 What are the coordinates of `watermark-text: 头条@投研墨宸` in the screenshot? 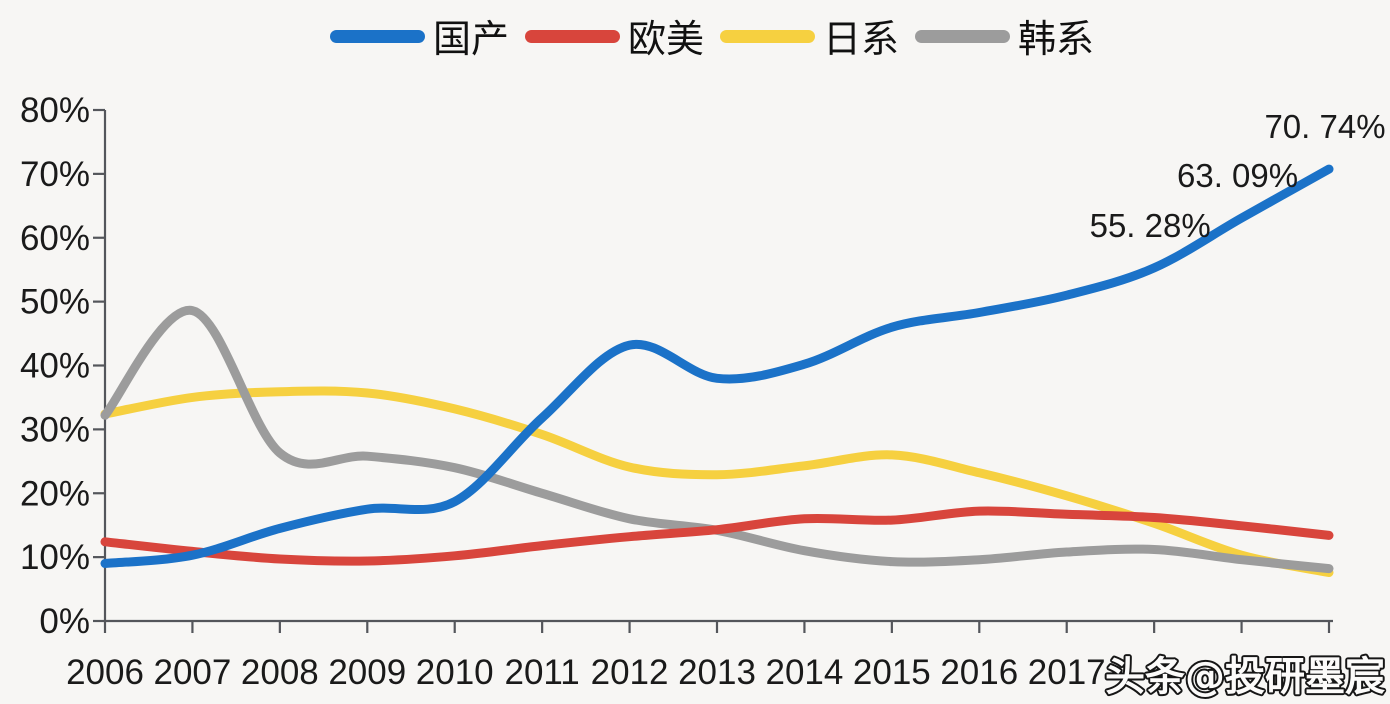 It's located at (1245, 677).